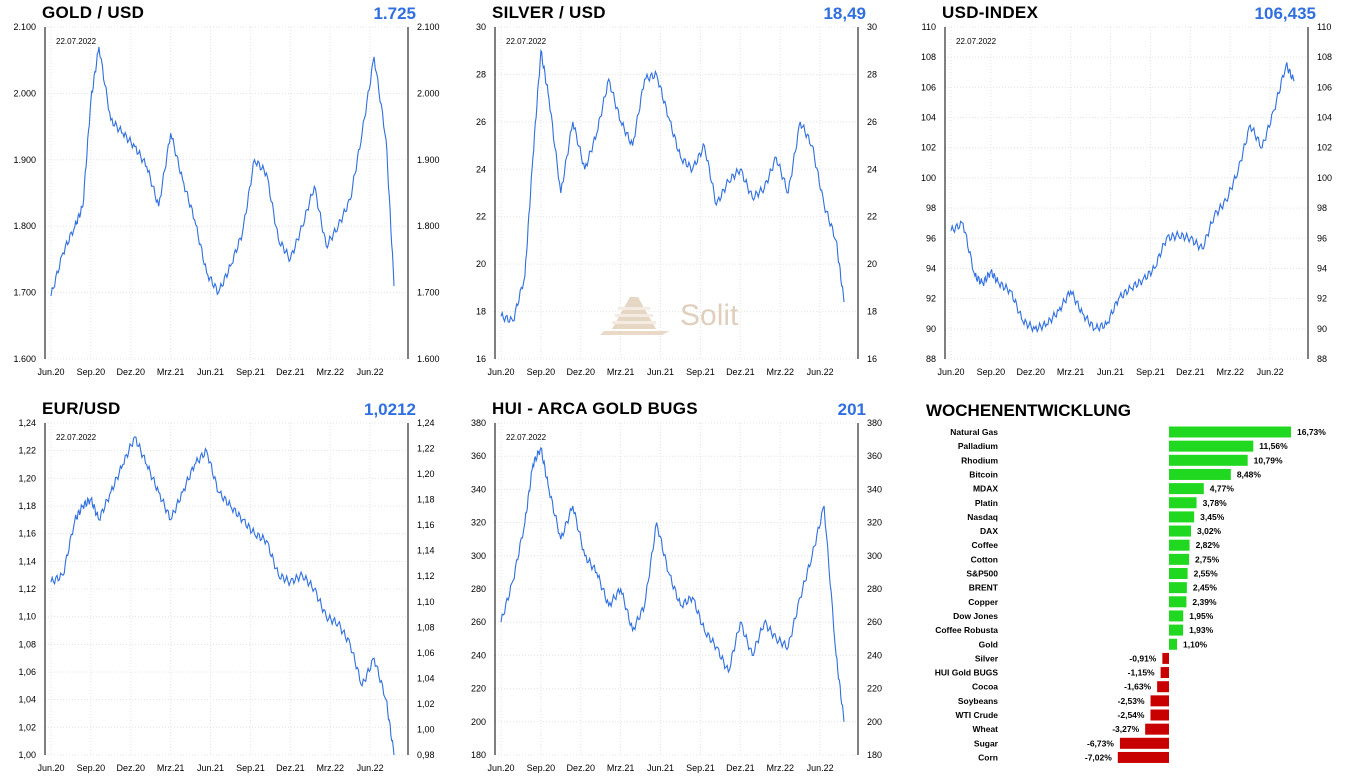 This screenshot has height=783, width=1347. What do you see at coordinates (988, 644) in the screenshot?
I see `weekly-category-label: Gold` at bounding box center [988, 644].